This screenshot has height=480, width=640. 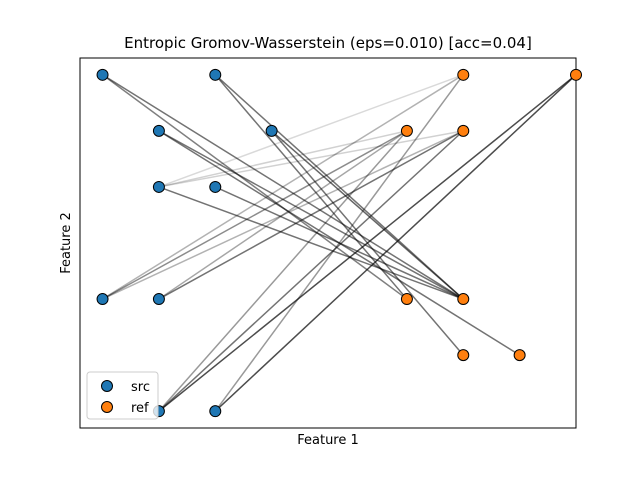 I want to click on legend-label-ref: ref, so click(x=140, y=408).